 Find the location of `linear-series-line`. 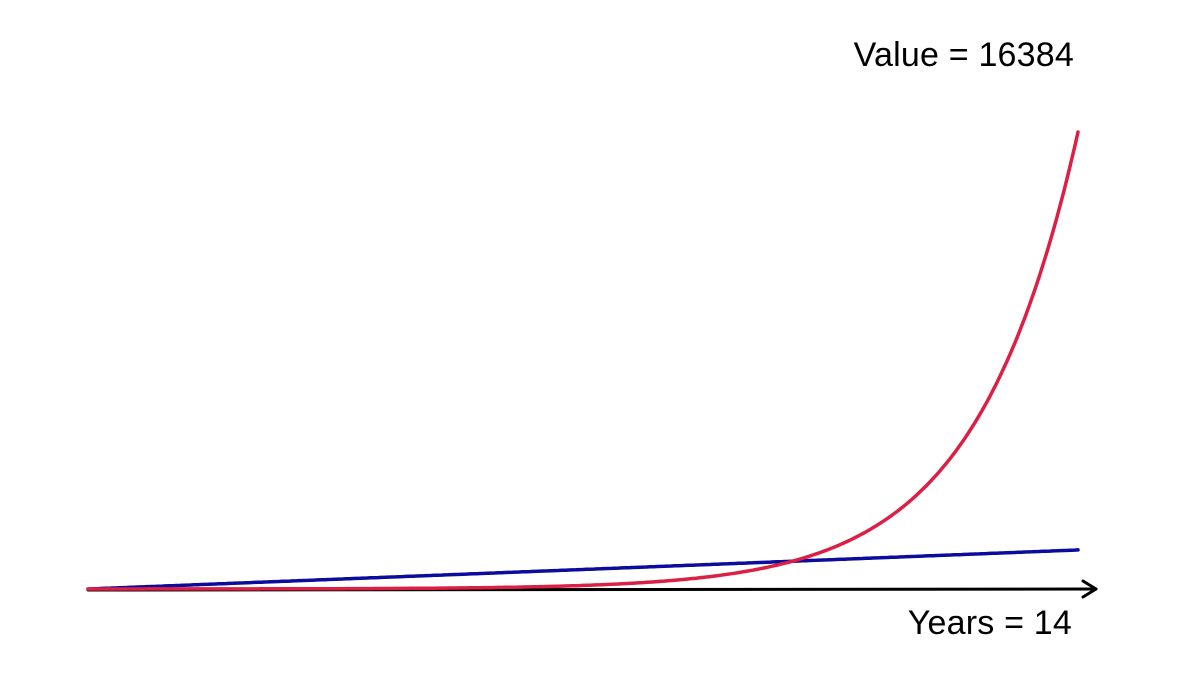

linear-series-line is located at coordinates (583, 569).